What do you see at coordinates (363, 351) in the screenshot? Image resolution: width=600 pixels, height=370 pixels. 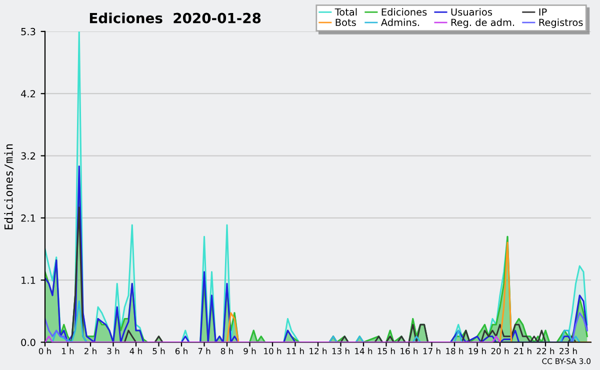 I see `x-tick-label: 14 h` at bounding box center [363, 351].